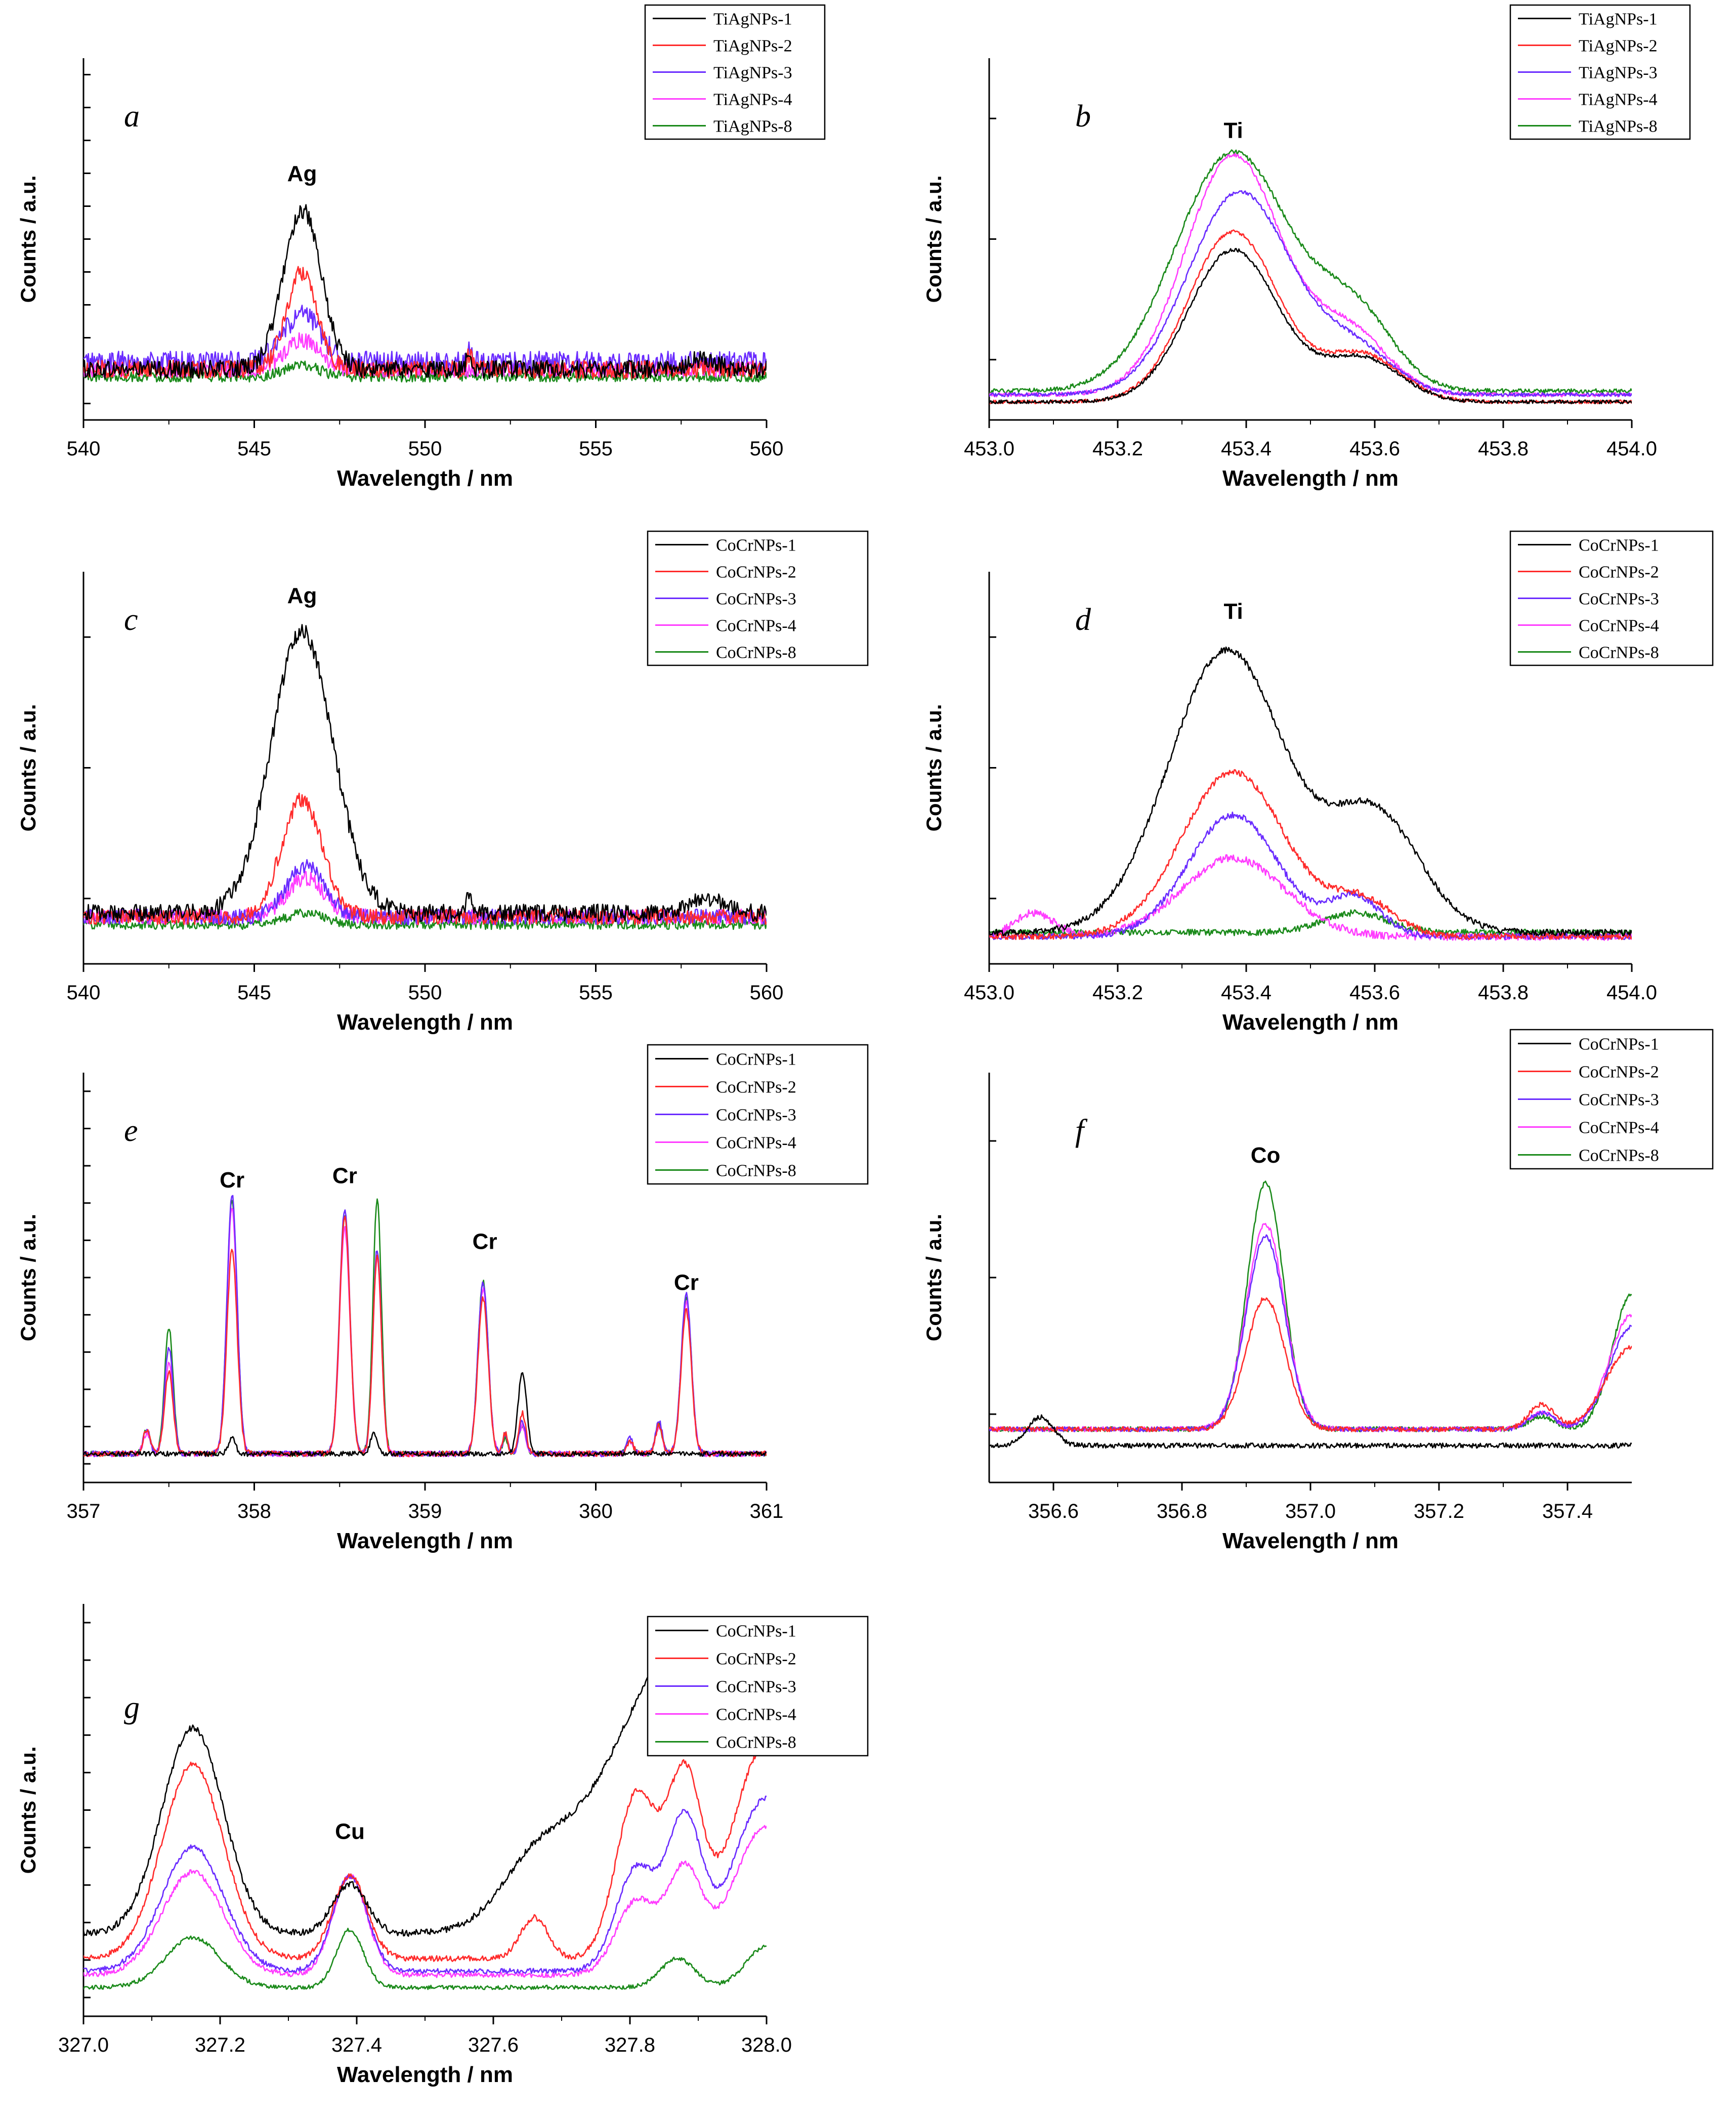  I want to click on x-tick-label: 453.0, so click(989, 449).